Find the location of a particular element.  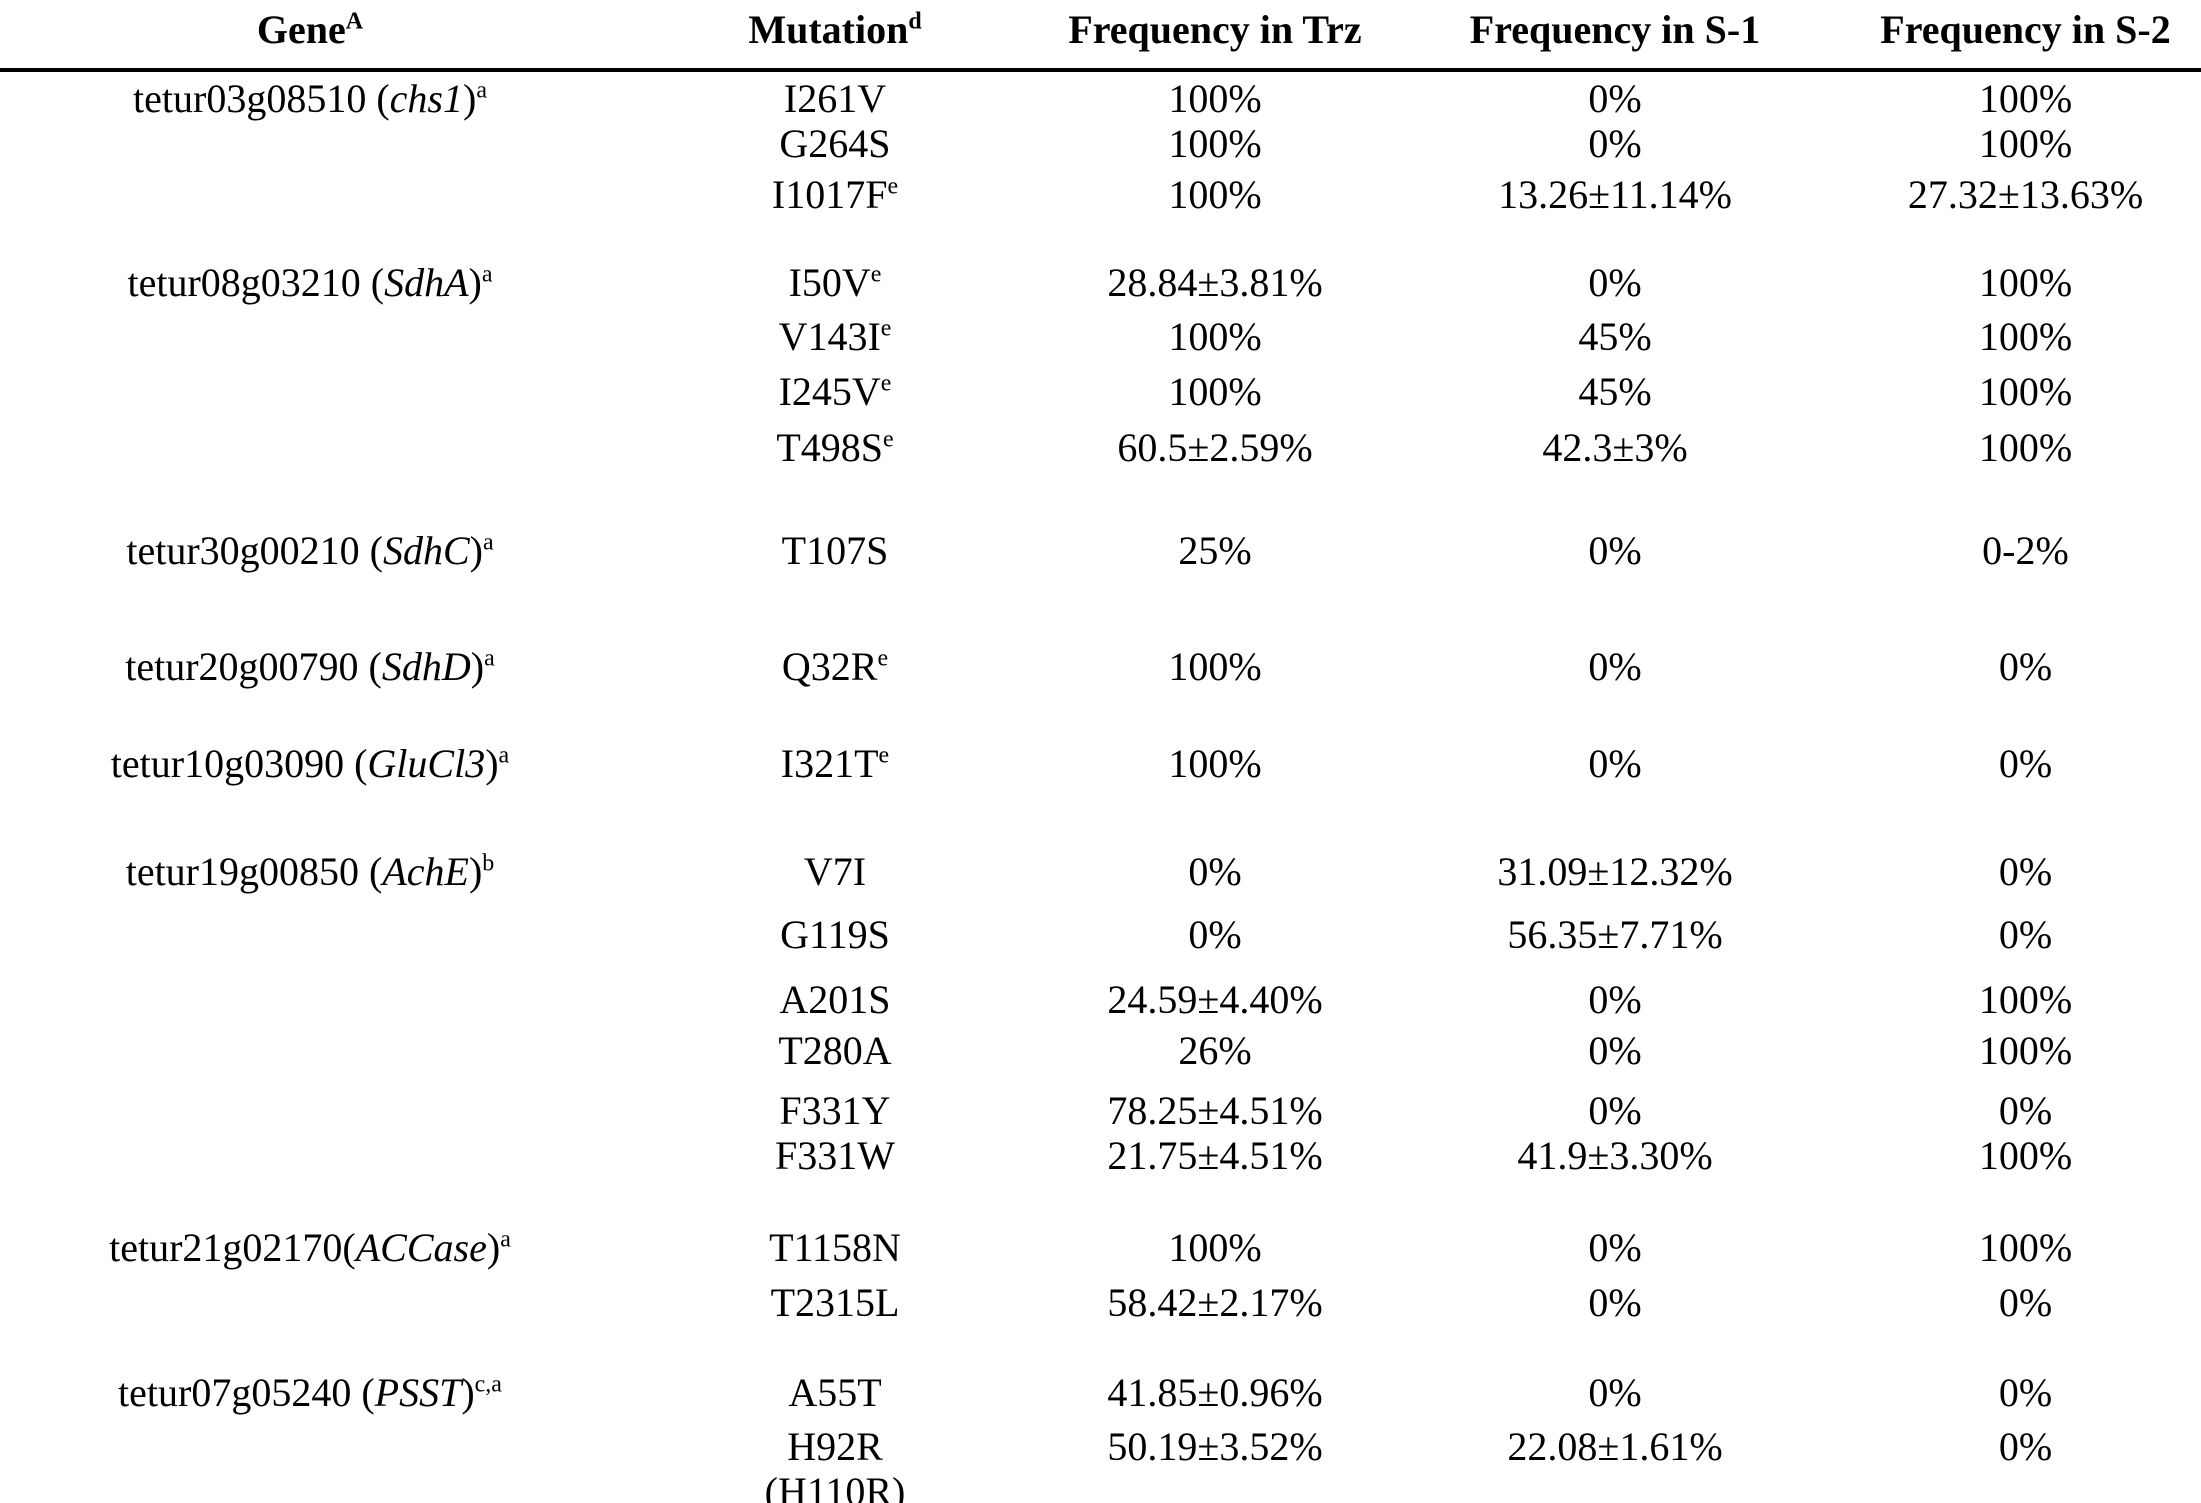

gene-cell: tetur07g05240 (PSST)c,a is located at coordinates (310, 1392).